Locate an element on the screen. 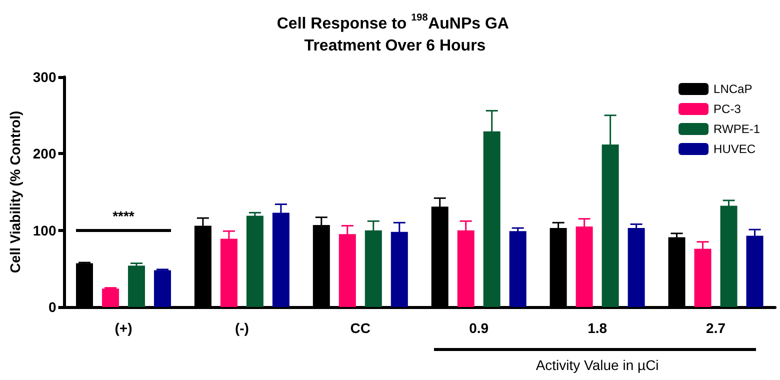 The height and width of the screenshot is (380, 780). y-tick-label: 200 is located at coordinates (44, 154).